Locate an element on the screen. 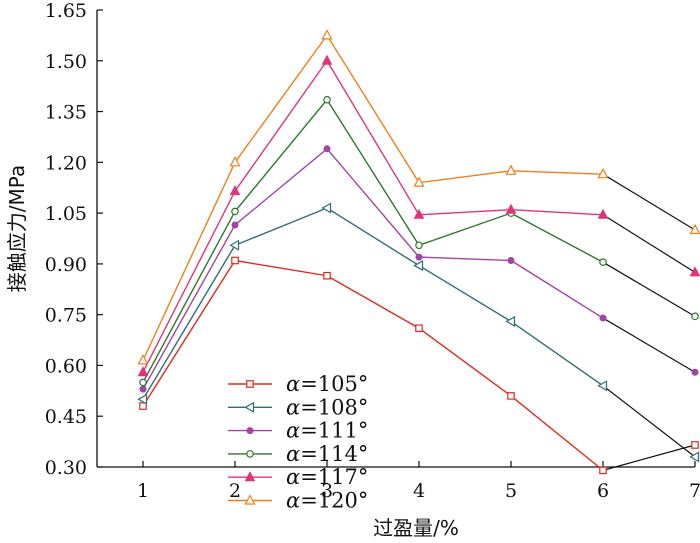  legend: α=105°α=108°α=111°α=114°α=117°α=120° is located at coordinates (298, 442).